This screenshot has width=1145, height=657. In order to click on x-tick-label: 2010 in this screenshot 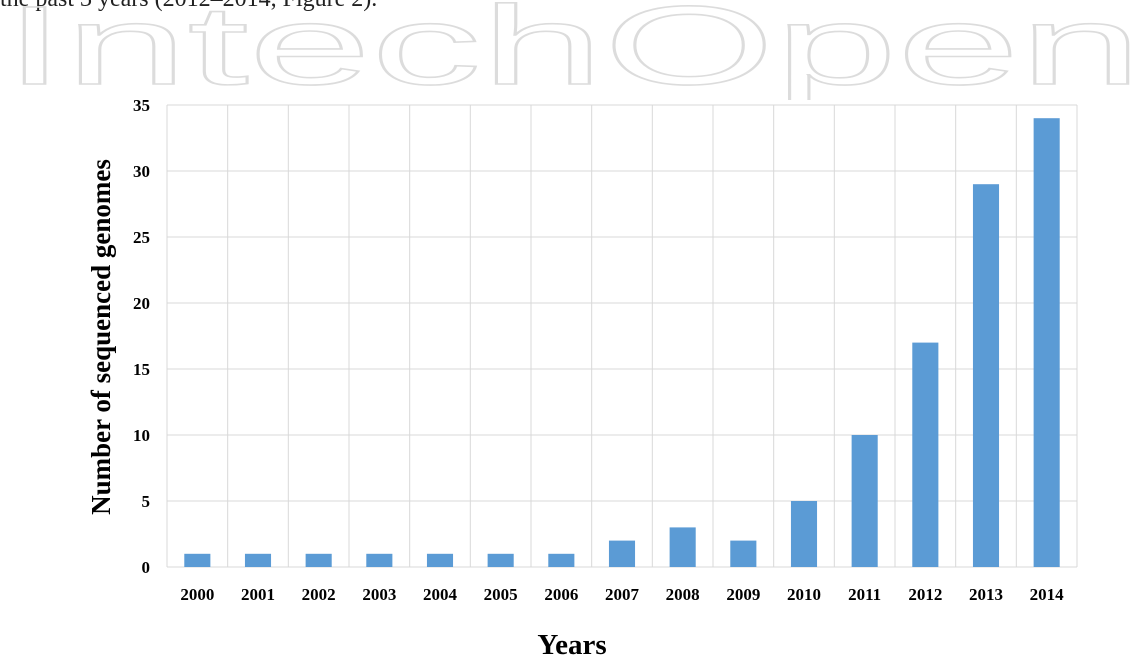, I will do `click(804, 594)`.